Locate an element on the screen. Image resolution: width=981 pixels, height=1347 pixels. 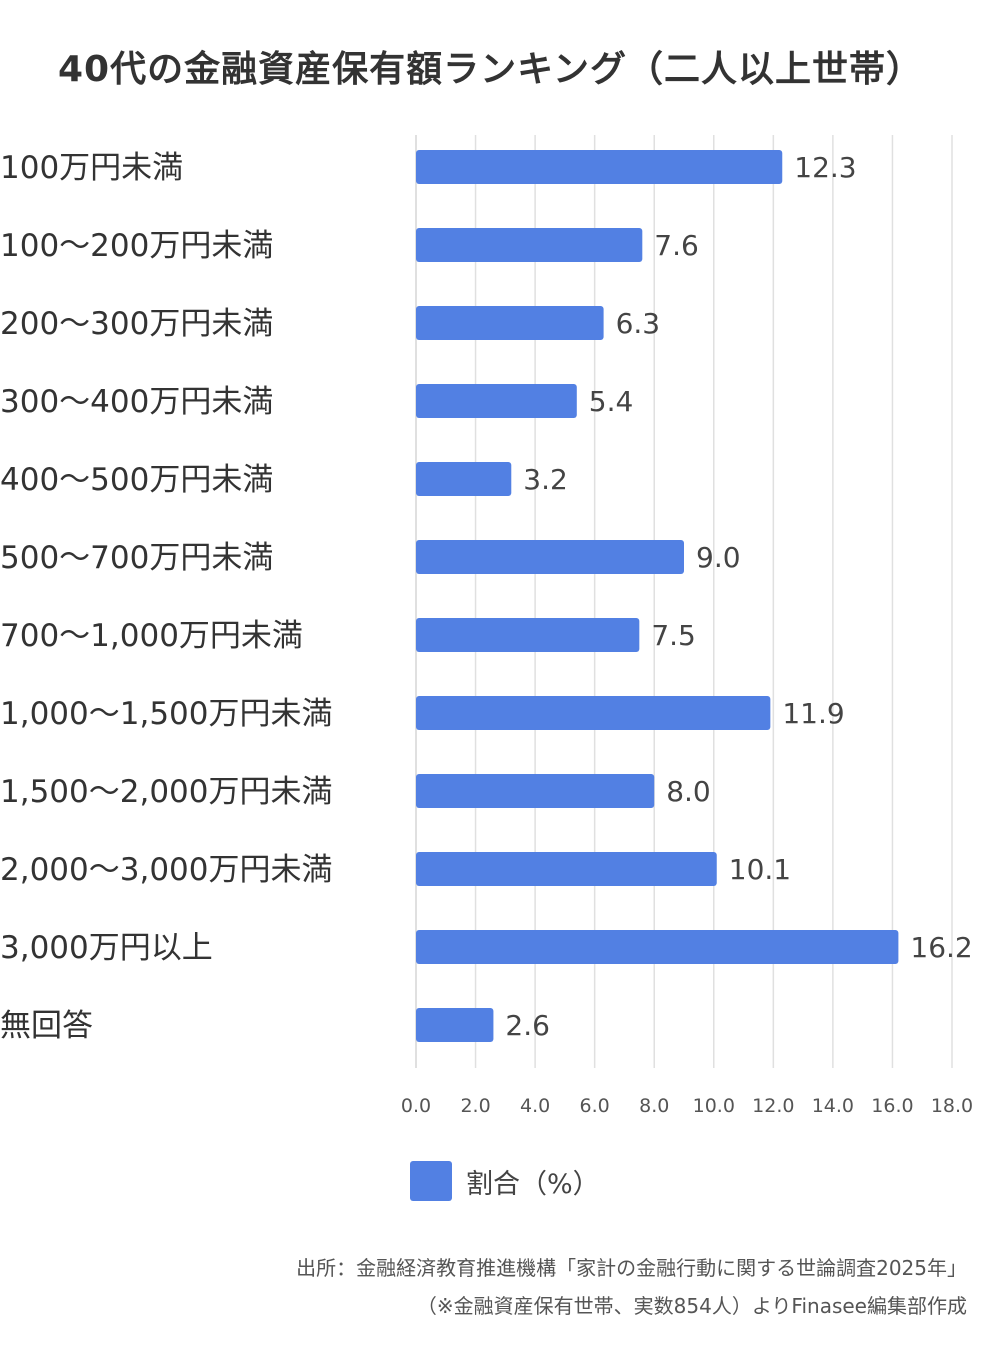
bar-value-label: 2.6 is located at coordinates (527, 1025).